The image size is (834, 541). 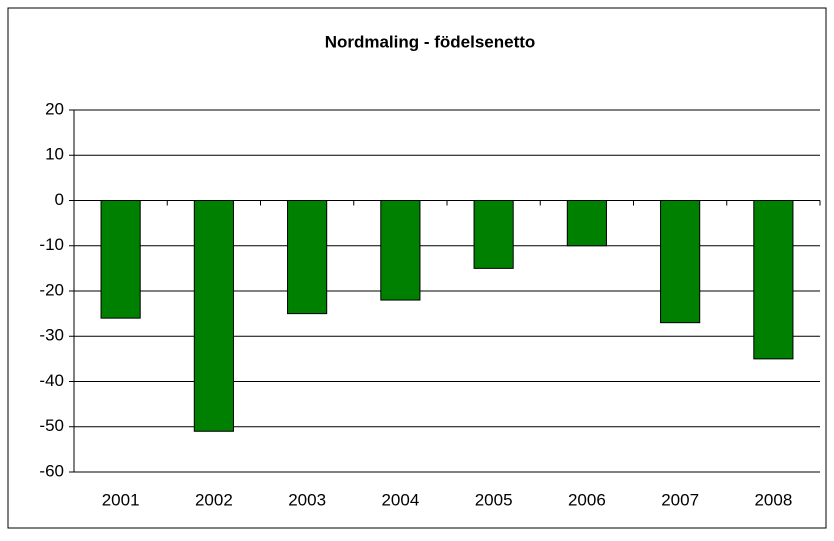 What do you see at coordinates (59, 199) in the screenshot?
I see `y-tick-label: 0` at bounding box center [59, 199].